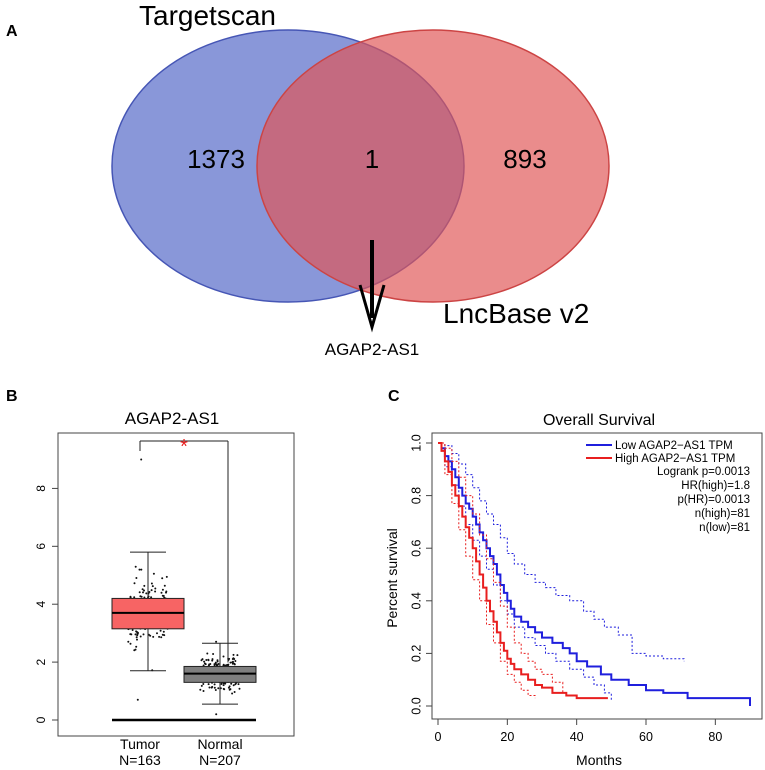 The width and height of the screenshot is (765, 770). Describe the element at coordinates (715, 486) in the screenshot. I see `stat-hr: HR(high)=1.8` at that location.